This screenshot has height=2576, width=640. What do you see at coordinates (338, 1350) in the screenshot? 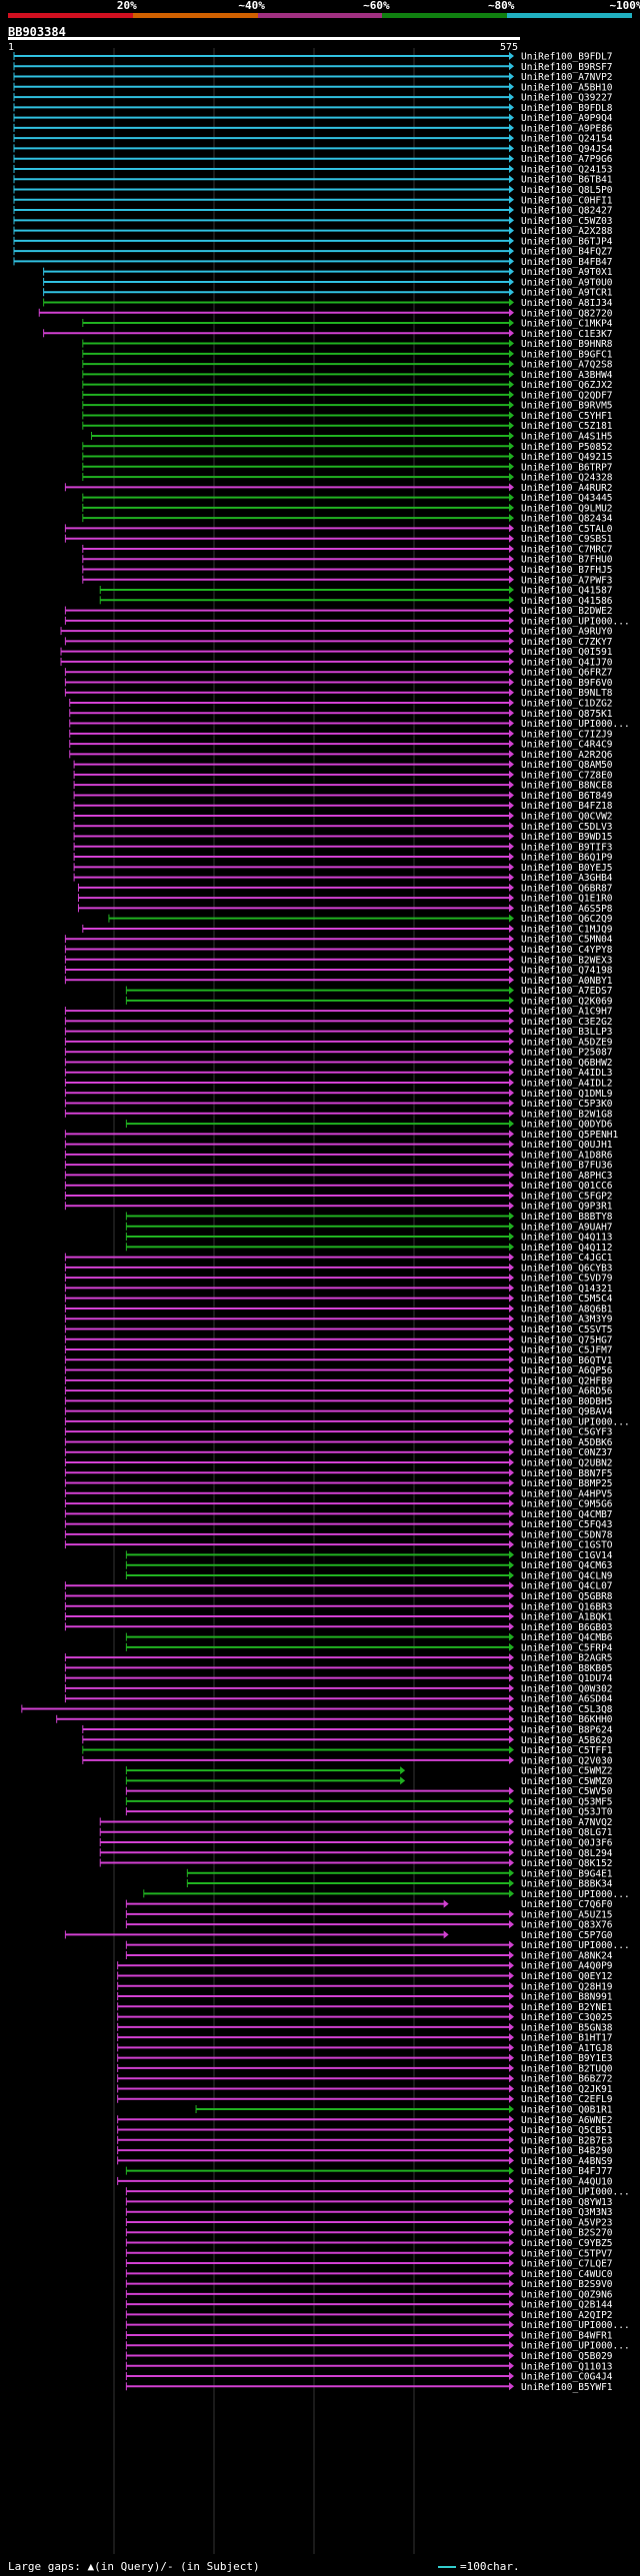
I see `alignment-row: UniRef100_C5JFM7` at bounding box center [338, 1350].